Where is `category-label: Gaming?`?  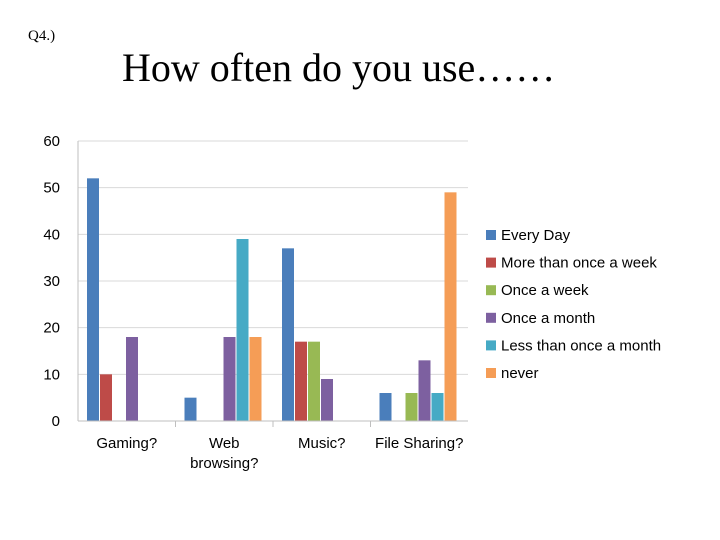
category-label: Gaming? is located at coordinates (126, 443).